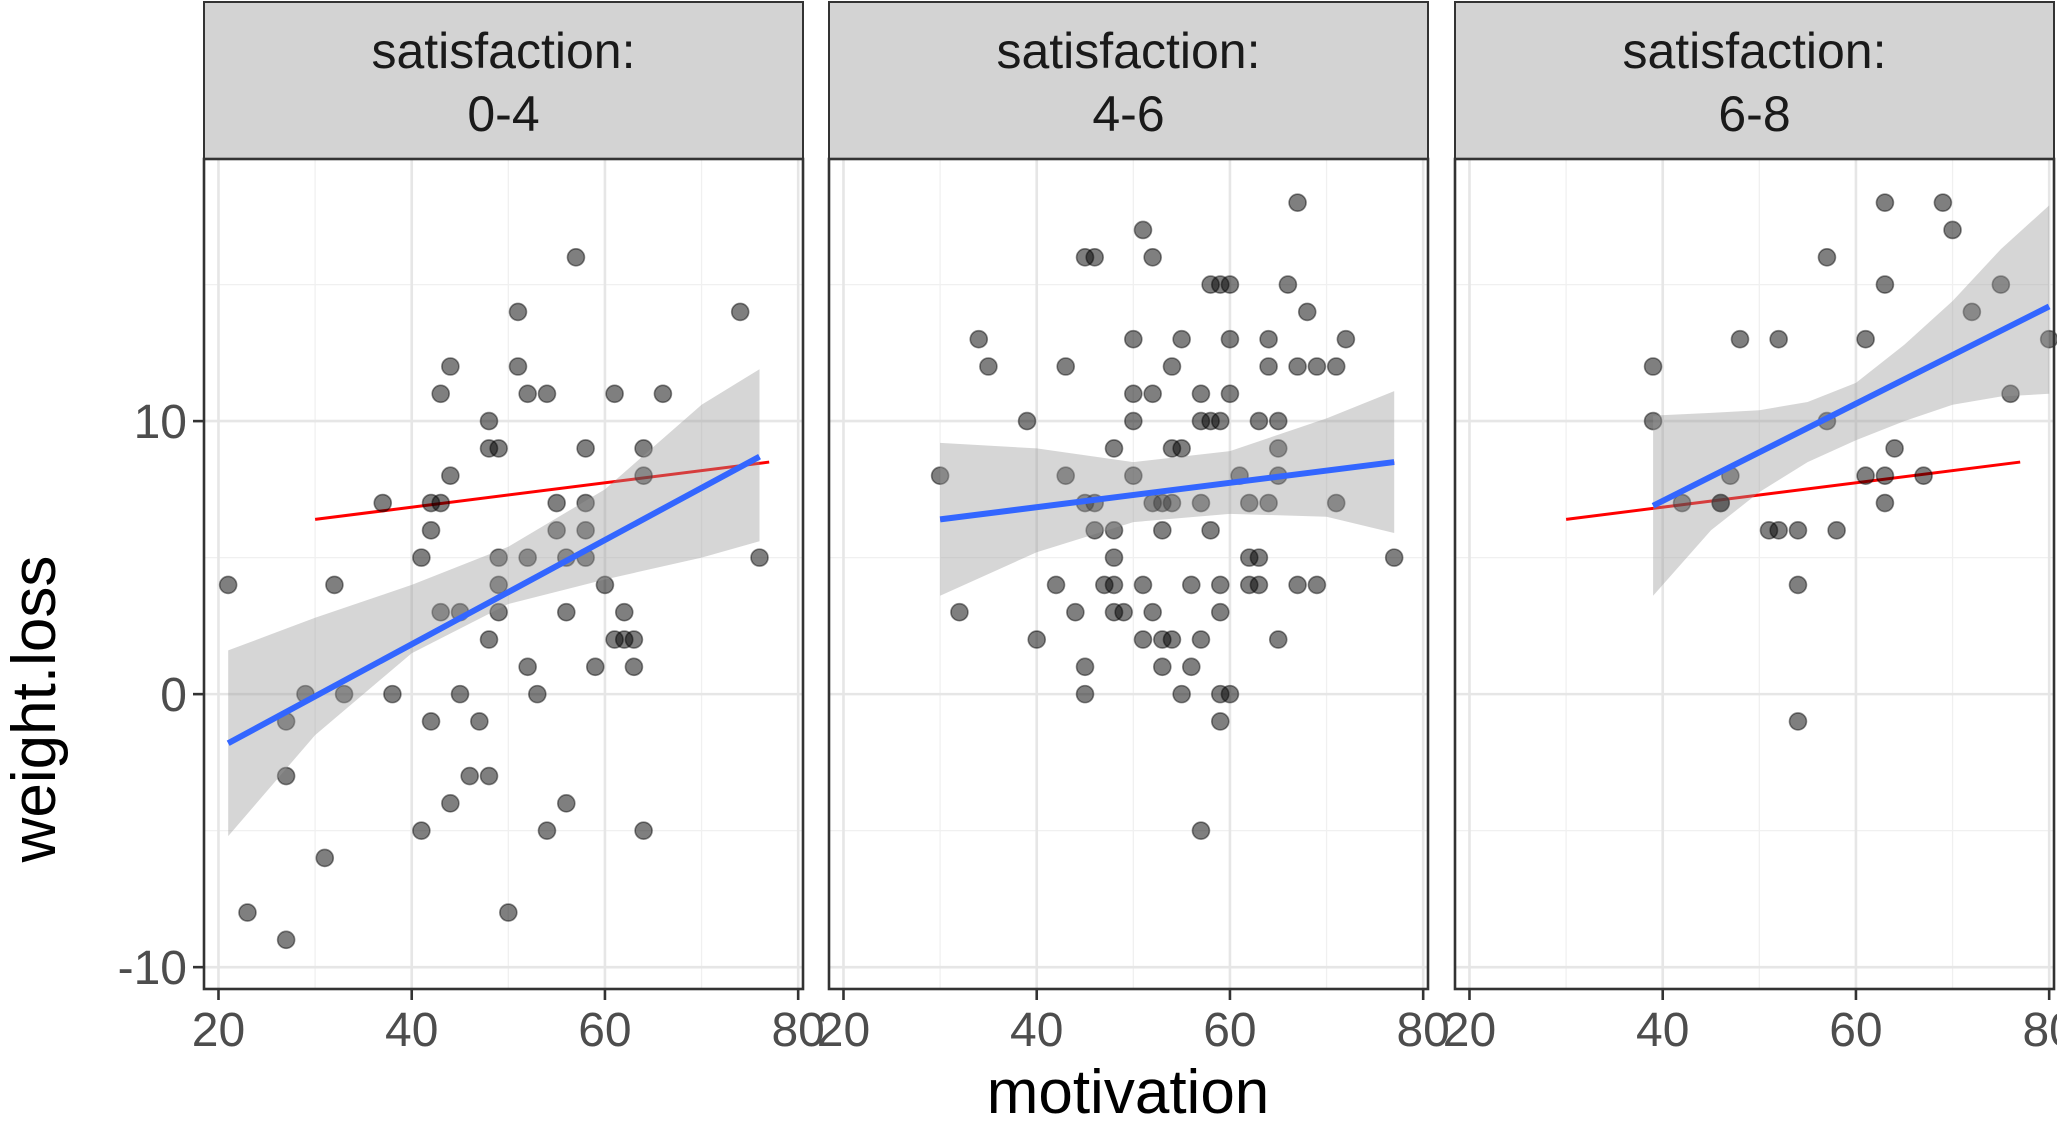 The image size is (2057, 1140). What do you see at coordinates (34, 710) in the screenshot?
I see `y-axis-title: weight.loss` at bounding box center [34, 710].